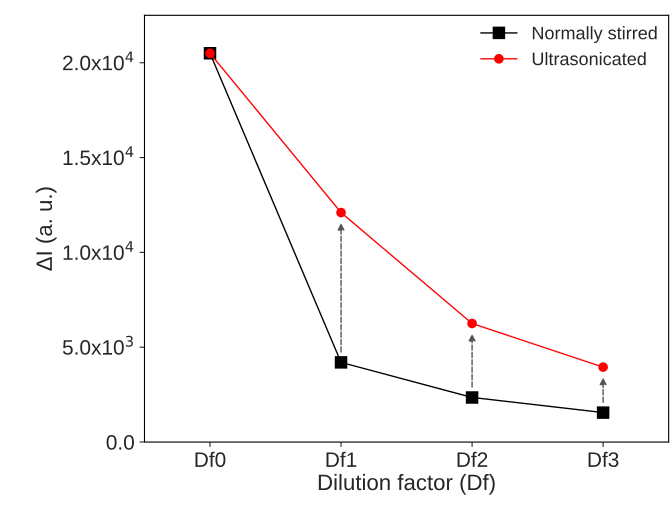  What do you see at coordinates (98, 61) in the screenshot?
I see `y-tick-label: 2.0x10$^{4}$` at bounding box center [98, 61].